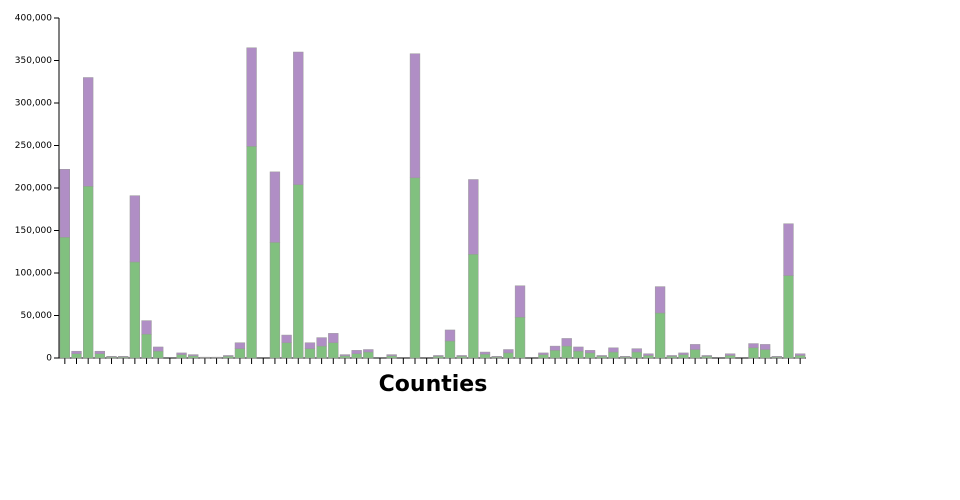 The image size is (960, 500). What do you see at coordinates (433, 384) in the screenshot?
I see `x-axis-label: Counties` at bounding box center [433, 384].